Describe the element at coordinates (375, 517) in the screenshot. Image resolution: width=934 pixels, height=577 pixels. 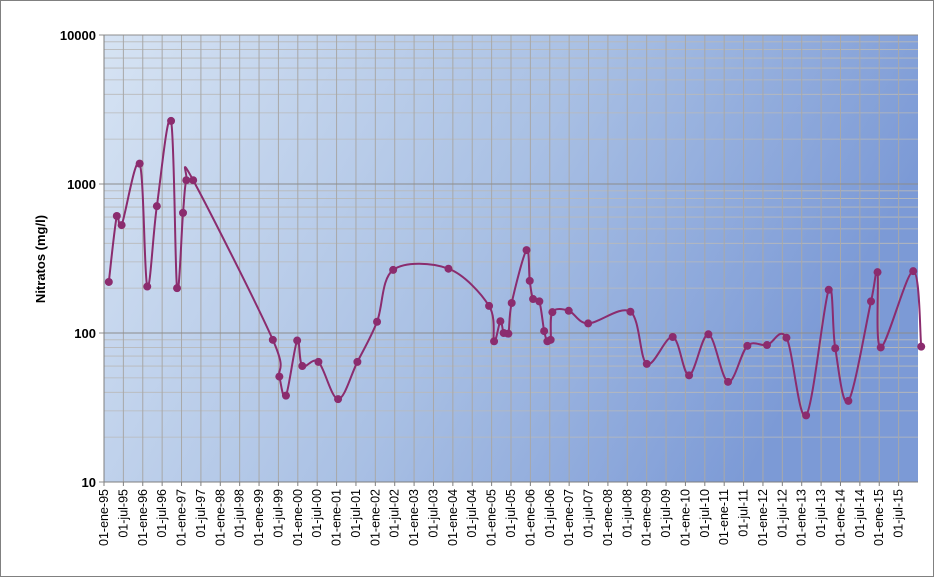
I see `x-tick-label: 01-ene-02` at that location.